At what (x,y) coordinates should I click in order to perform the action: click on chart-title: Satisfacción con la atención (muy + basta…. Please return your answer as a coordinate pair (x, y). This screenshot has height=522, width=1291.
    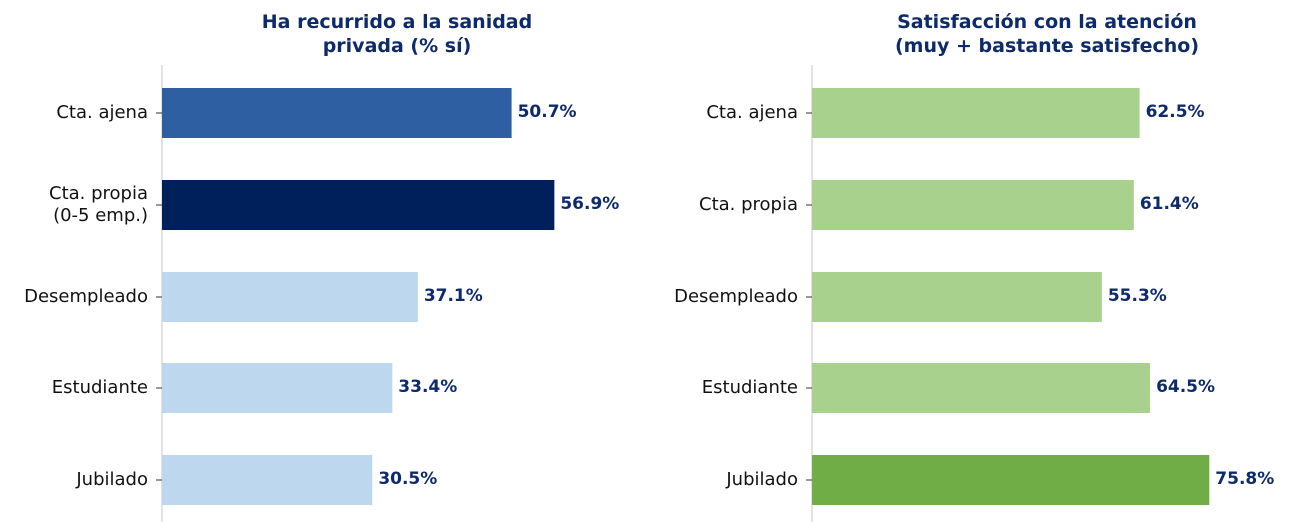
    Looking at the image, I should click on (1047, 34).